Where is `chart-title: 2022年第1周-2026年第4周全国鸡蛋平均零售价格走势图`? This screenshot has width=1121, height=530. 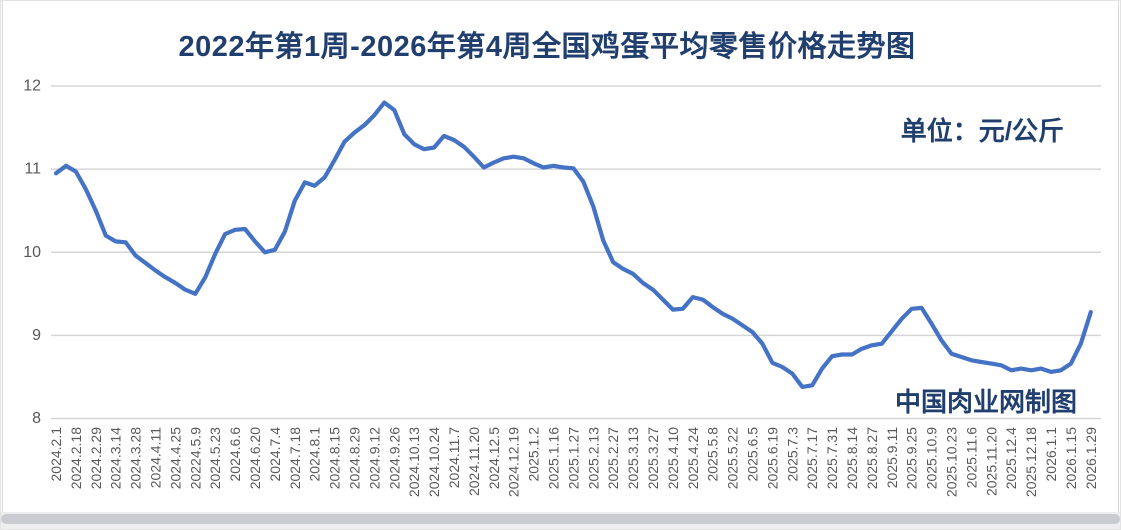
chart-title: 2022年第1周-2026年第4周全国鸡蛋平均零售价格走势图 is located at coordinates (547, 47).